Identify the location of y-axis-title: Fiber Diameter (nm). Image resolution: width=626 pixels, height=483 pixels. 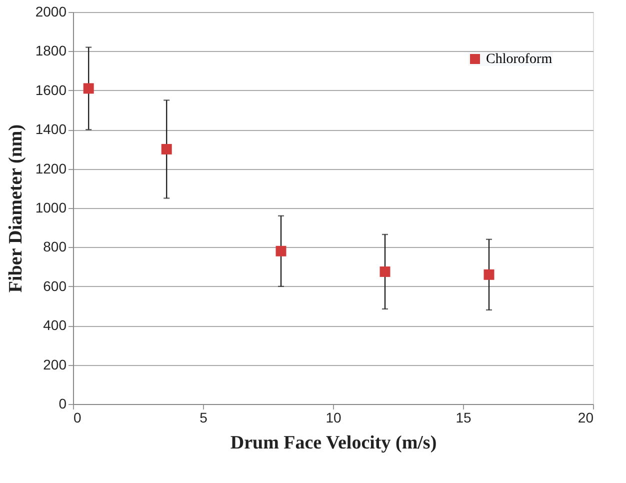
(15, 208).